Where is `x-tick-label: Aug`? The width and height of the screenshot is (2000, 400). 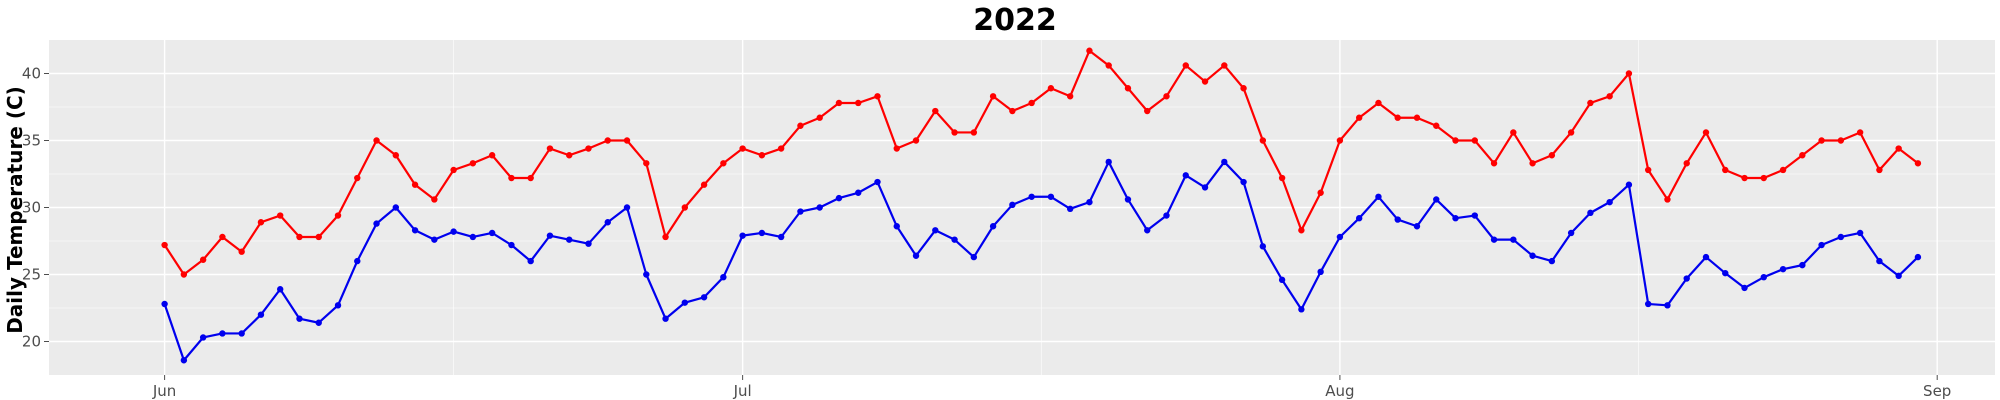
x-tick-label: Aug is located at coordinates (1339, 391).